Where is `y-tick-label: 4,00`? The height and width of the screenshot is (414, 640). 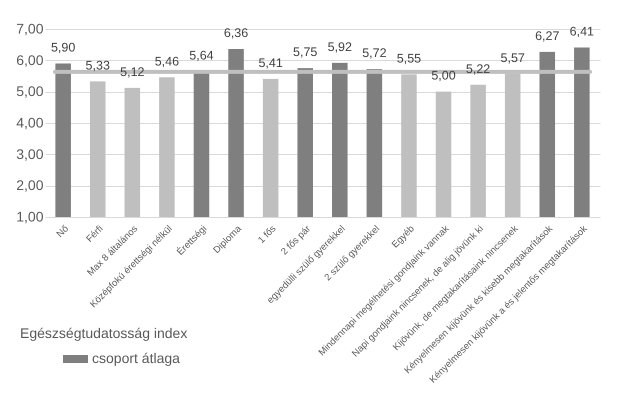 y-tick-label: 4,00 is located at coordinates (30, 122).